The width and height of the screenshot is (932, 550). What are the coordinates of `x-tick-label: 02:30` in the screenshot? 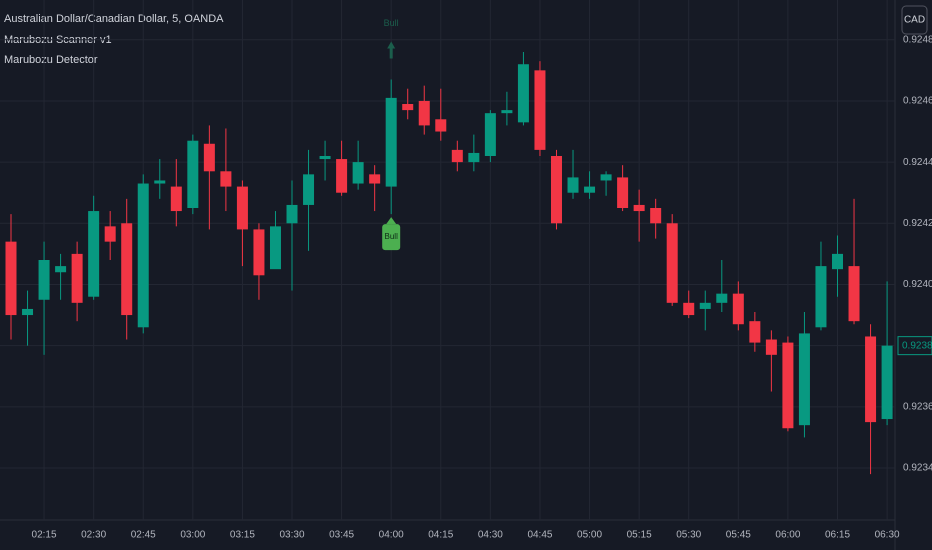 It's located at (93, 535).